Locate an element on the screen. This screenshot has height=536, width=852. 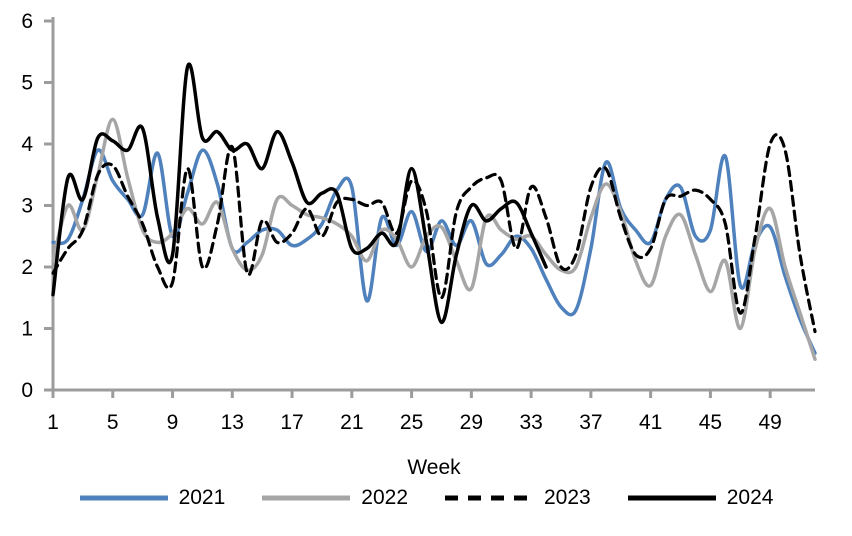
legend-item-2023: 2023 is located at coordinates (517, 497).